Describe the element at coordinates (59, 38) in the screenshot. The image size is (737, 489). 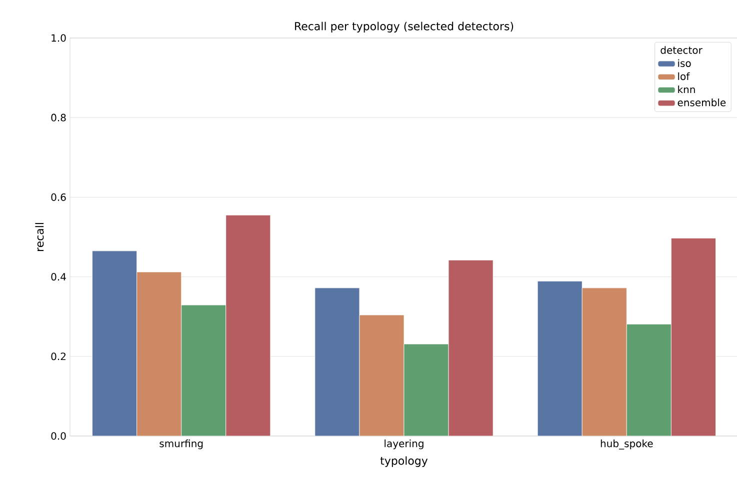
I see `y-tick-label: 1.0` at that location.